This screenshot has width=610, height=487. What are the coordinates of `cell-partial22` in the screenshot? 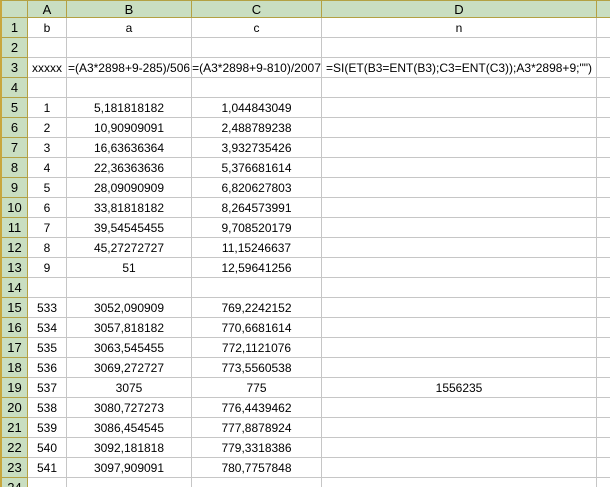 It's located at (603, 448).